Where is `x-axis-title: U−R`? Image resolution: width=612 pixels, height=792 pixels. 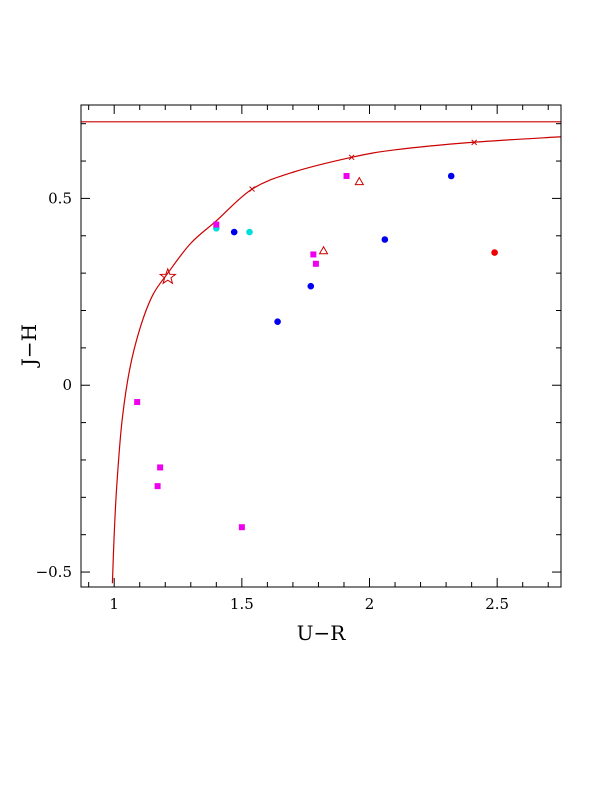 x-axis-title: U−R is located at coordinates (322, 633).